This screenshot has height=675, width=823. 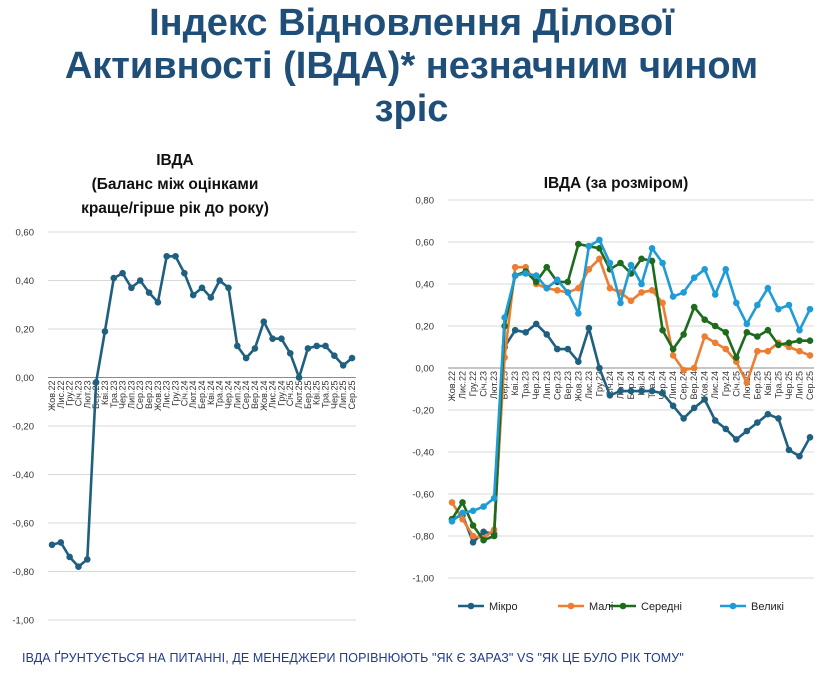 What do you see at coordinates (425, 369) in the screenshot?
I see `y-tick-label: 0,00` at bounding box center [425, 369].